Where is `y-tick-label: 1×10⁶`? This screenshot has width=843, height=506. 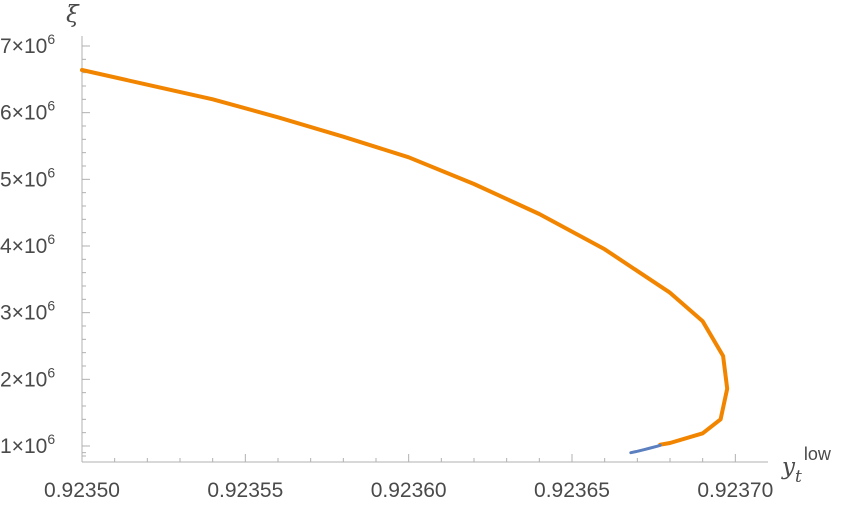 y-tick-label: 1×10⁶ is located at coordinates (27, 444).